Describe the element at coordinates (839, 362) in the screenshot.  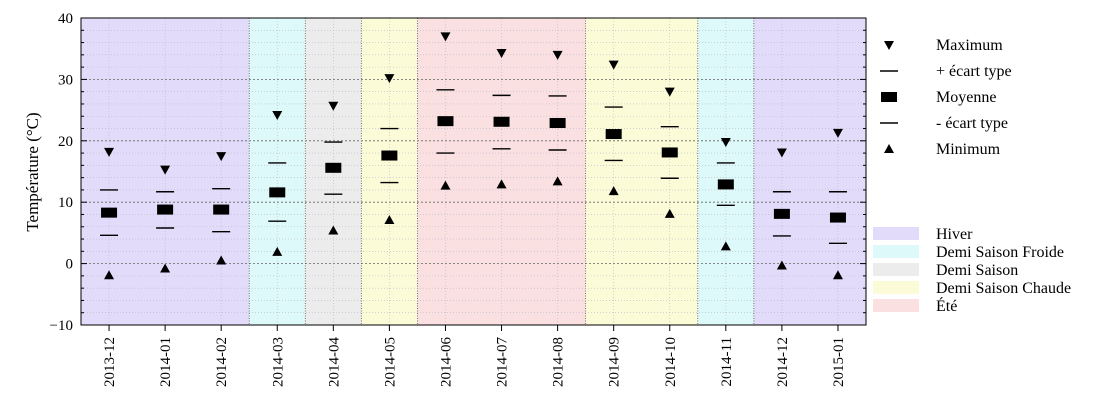
I see `x-tick-label: 2015-01` at that location.